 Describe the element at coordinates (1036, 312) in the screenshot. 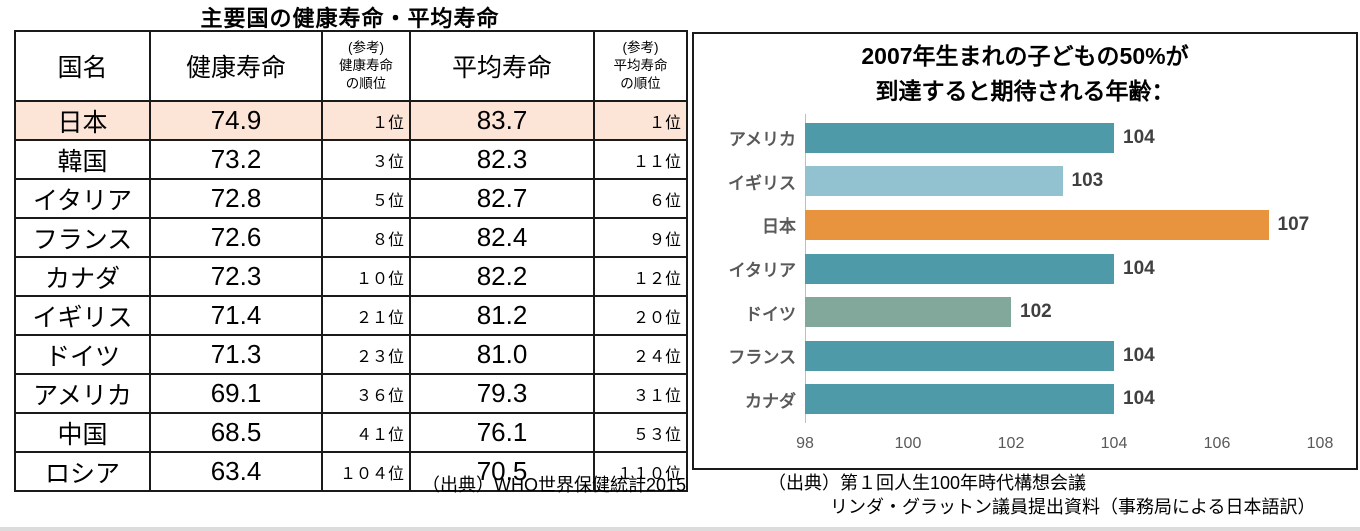

I see `bar-value-label: 102` at that location.